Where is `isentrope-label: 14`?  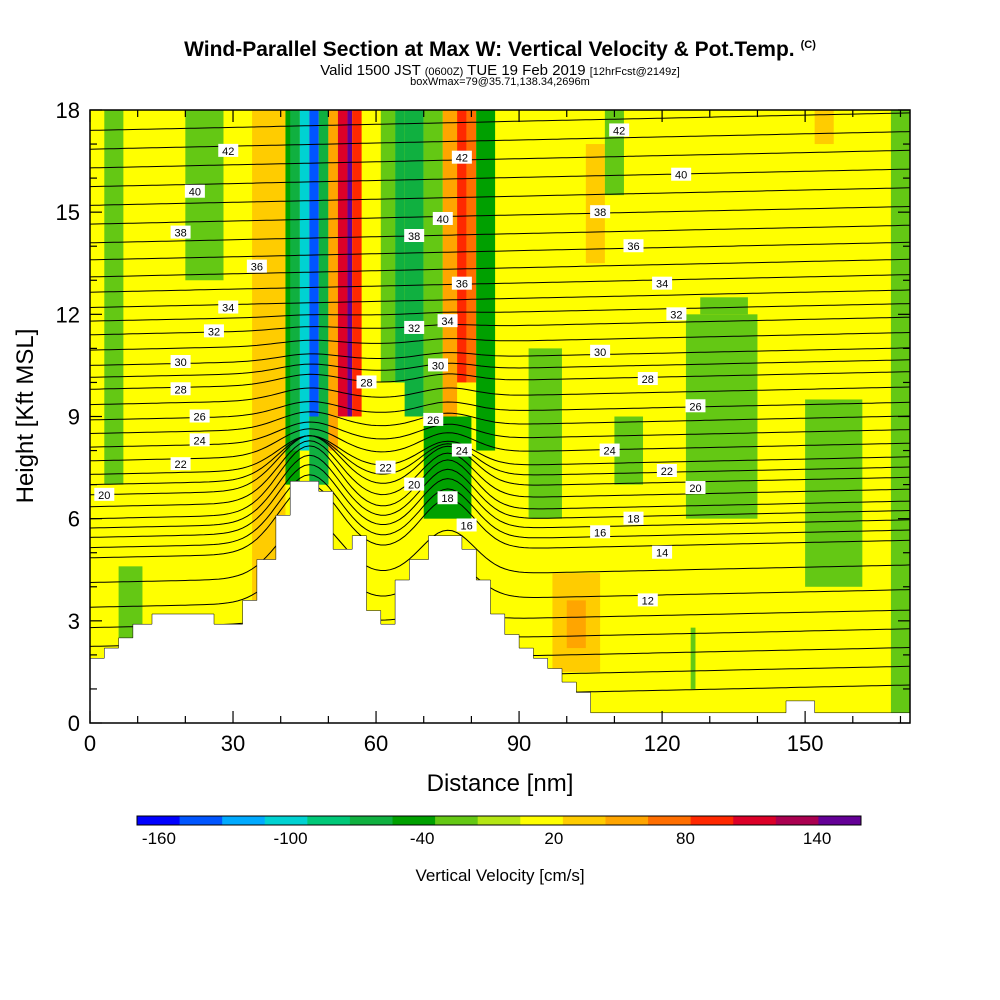 isentrope-label: 14 is located at coordinates (662, 554).